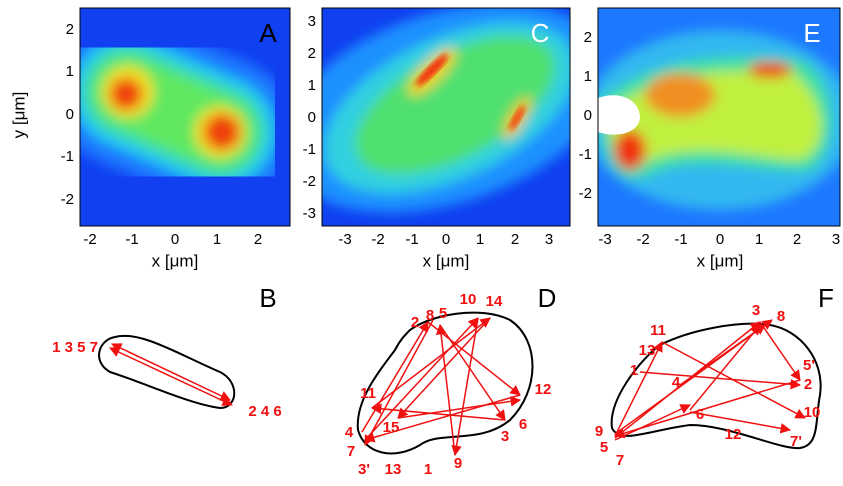 Image resolution: width=843 pixels, height=486 pixels. What do you see at coordinates (540, 33) in the screenshot?
I see `panel-label: C` at bounding box center [540, 33].